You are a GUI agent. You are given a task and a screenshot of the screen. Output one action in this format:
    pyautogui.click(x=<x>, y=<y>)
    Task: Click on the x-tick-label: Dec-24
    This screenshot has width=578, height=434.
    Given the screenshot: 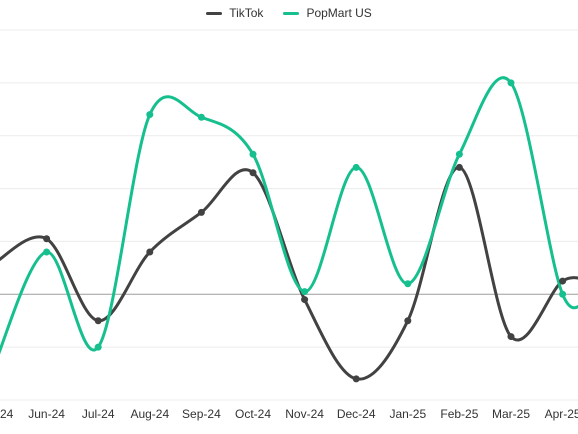 What is the action you would take?
    pyautogui.click(x=356, y=414)
    